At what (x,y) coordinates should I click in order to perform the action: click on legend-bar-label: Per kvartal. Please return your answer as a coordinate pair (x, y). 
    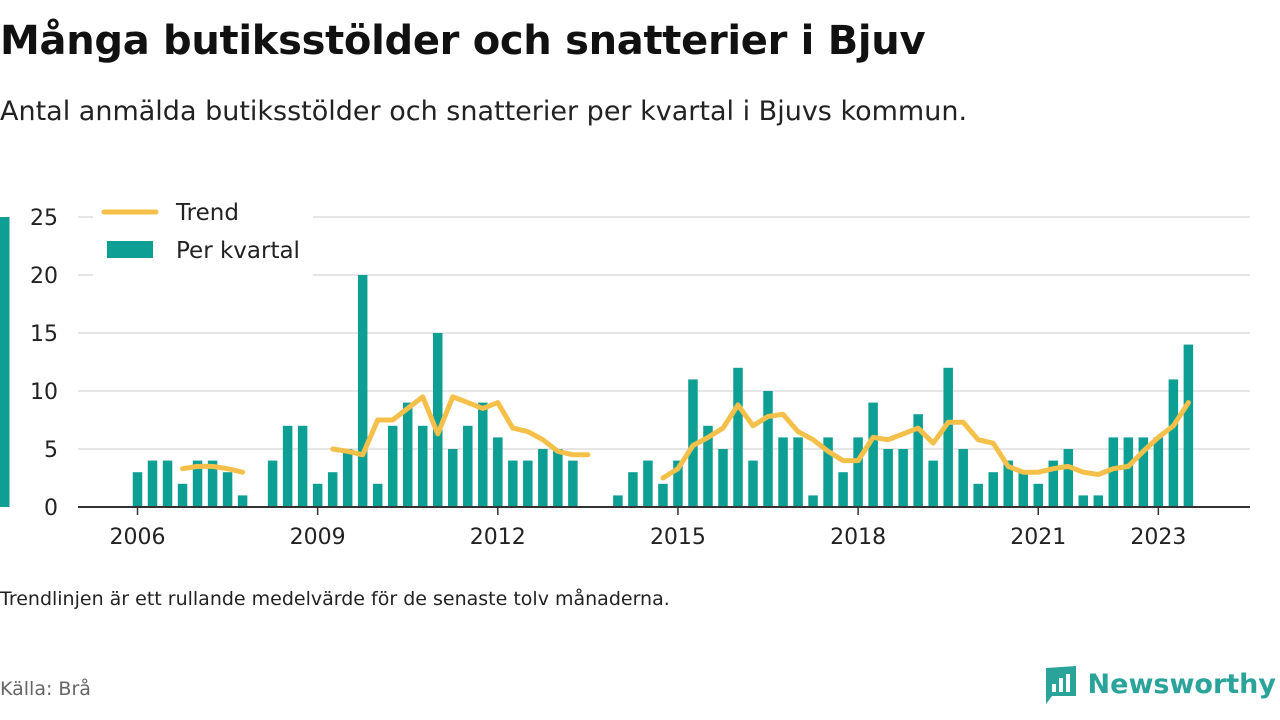
    Looking at the image, I should click on (238, 251).